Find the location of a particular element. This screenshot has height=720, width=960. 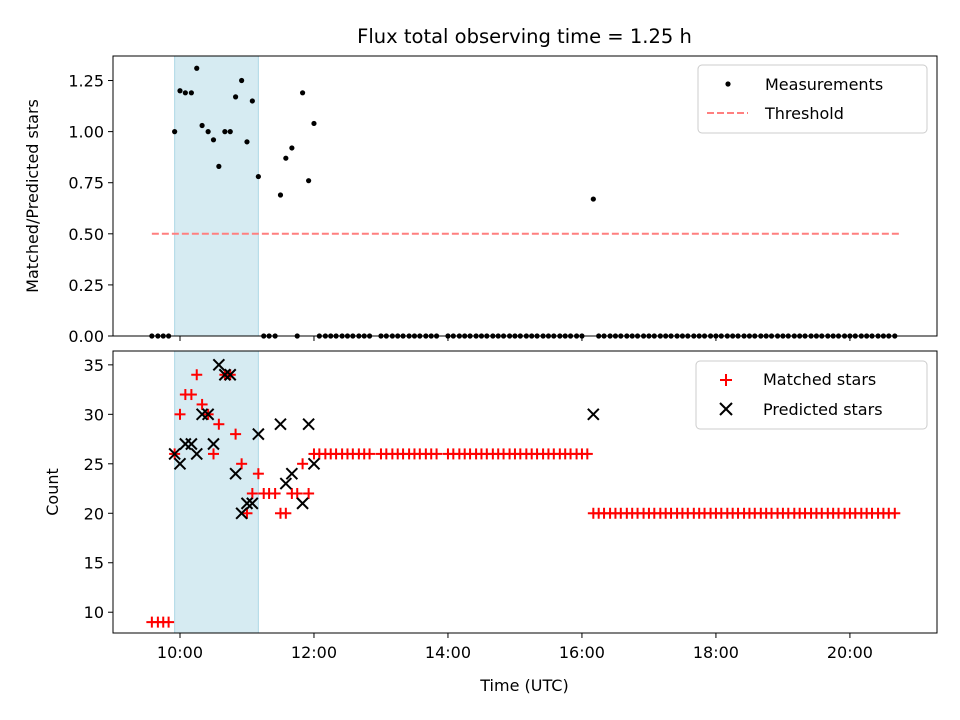

x-tick-label: 10:00 is located at coordinates (180, 652).